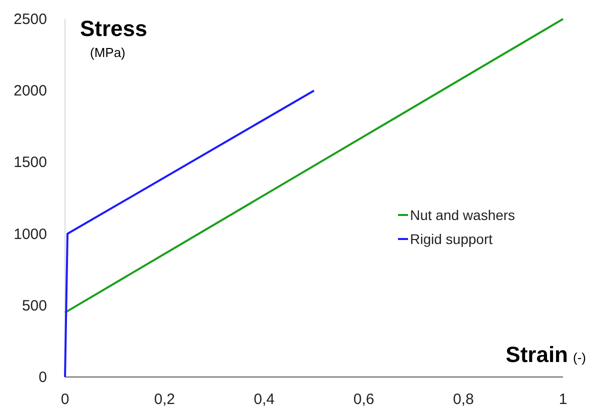 Image resolution: width=596 pixels, height=414 pixels. Describe the element at coordinates (114, 38) in the screenshot. I see `y-axis-title: Stress (MPa)` at that location.